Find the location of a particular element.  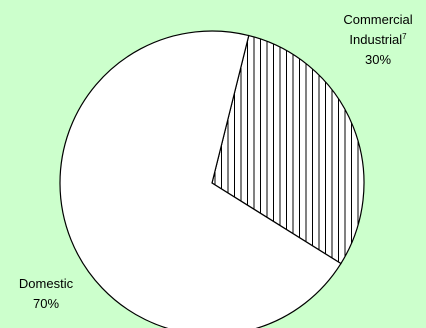

domestic-percent: 70% is located at coordinates (46, 303).